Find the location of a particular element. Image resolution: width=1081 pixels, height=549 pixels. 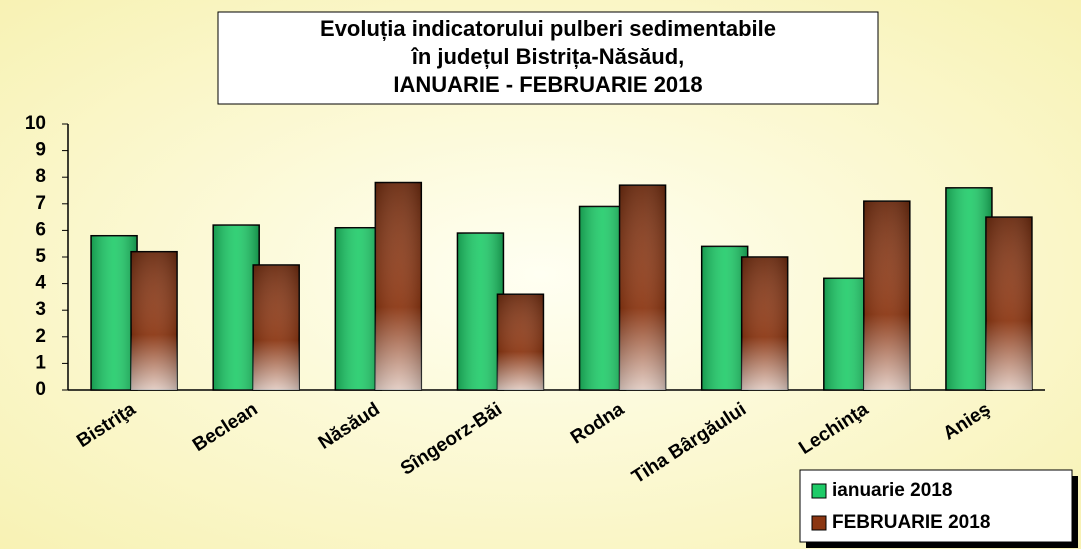

y-tick-label: 7 is located at coordinates (40, 203).